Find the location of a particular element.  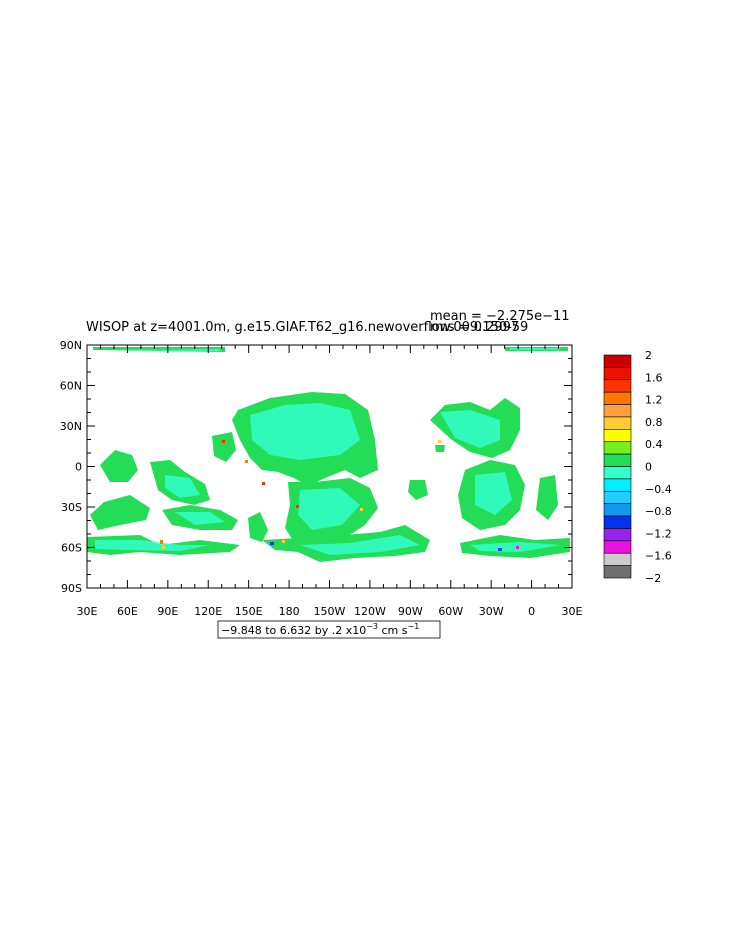

y-tick-label: 60S is located at coordinates (71, 548).